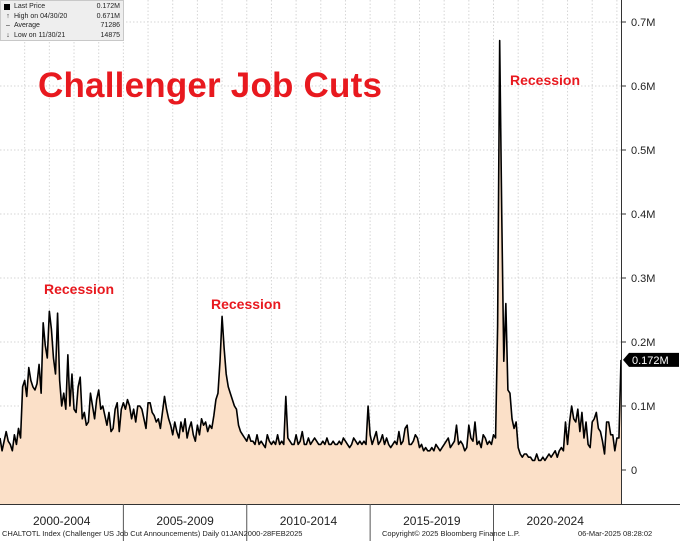 The height and width of the screenshot is (541, 680). What do you see at coordinates (210, 85) in the screenshot?
I see `chart-title: Challenger Job Cuts` at bounding box center [210, 85].